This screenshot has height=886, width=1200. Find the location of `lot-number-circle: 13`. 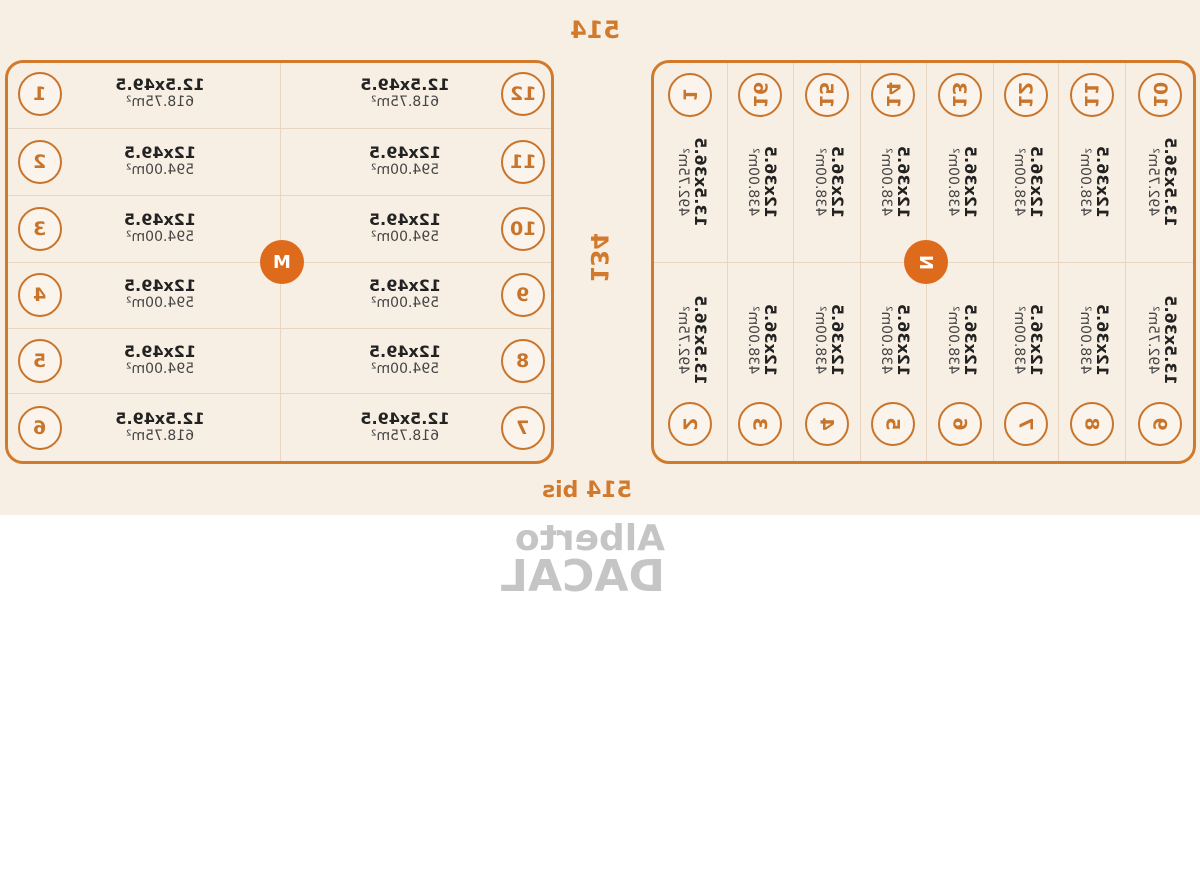

lot-number-circle: 13 is located at coordinates (959, 95).